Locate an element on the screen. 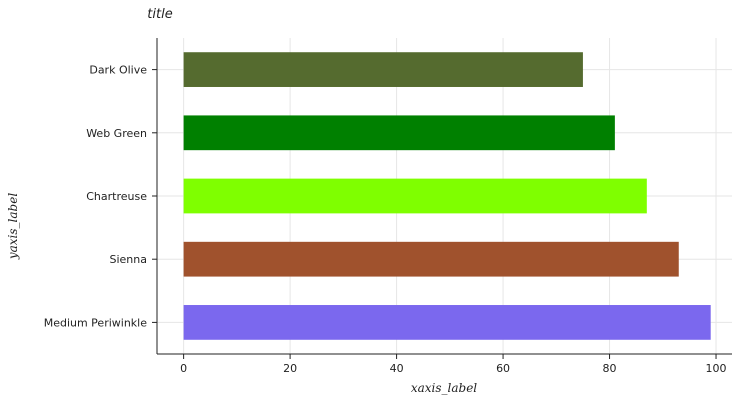 Image resolution: width=743 pixels, height=400 pixels. x-tick-label: 60 is located at coordinates (503, 368).